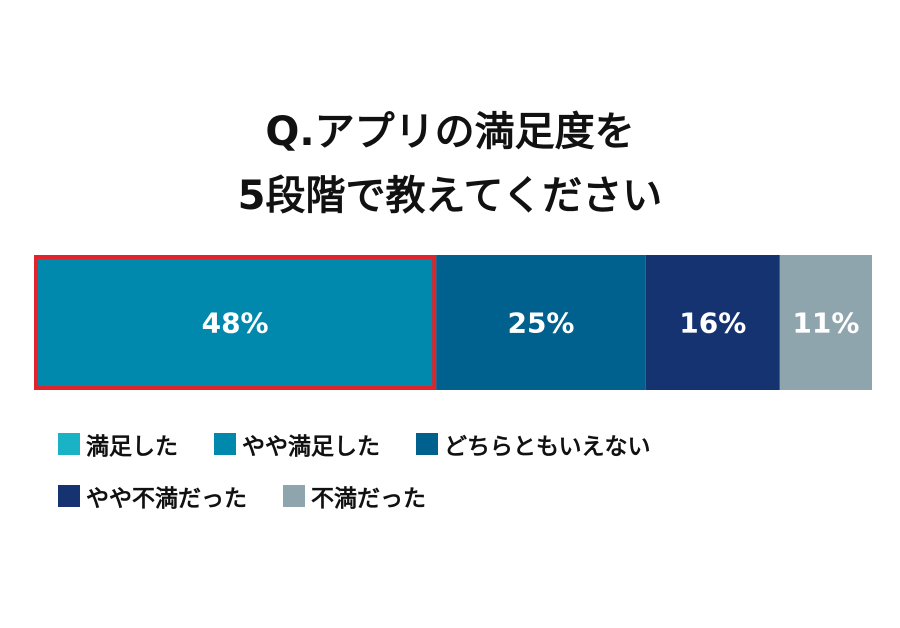 The image size is (900, 628). I want to click on chart-title-line-1: Q.アプリの満足度を, so click(450, 132).